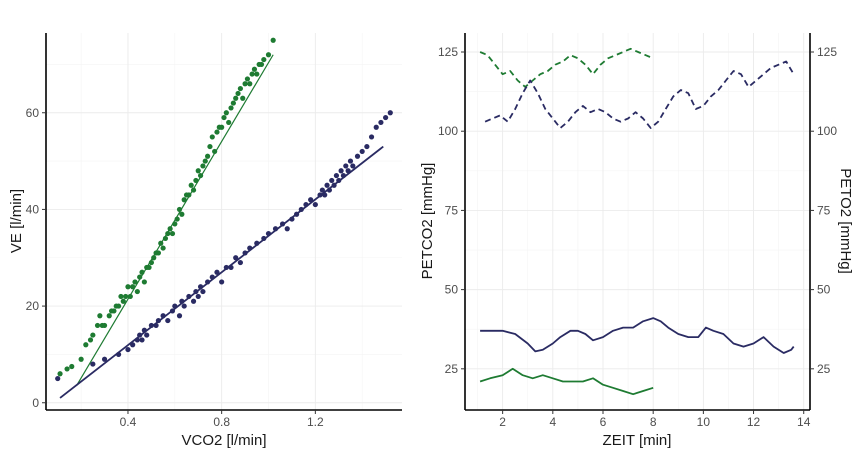  What do you see at coordinates (704, 422) in the screenshot?
I see `right-x-tick-label: 10` at bounding box center [704, 422].